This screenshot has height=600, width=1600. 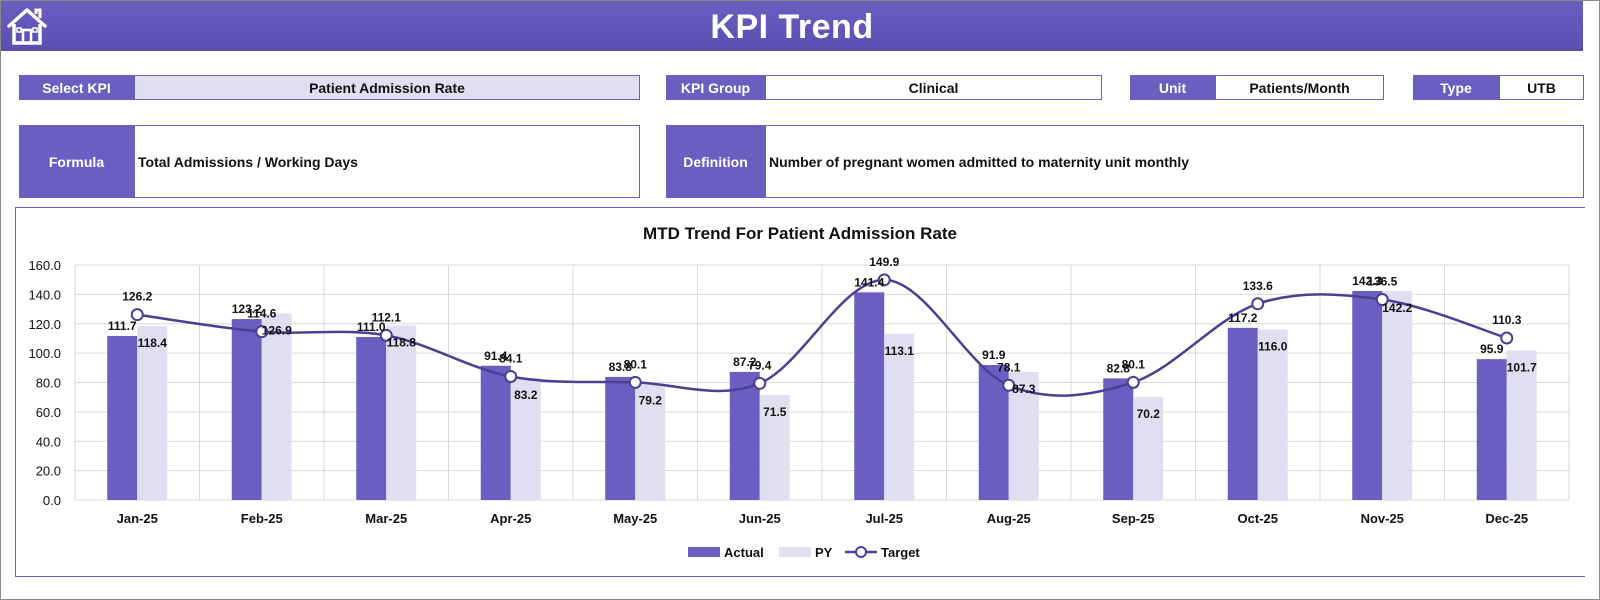 I want to click on select-kpi-dropdown: Patient Admission Rate, so click(x=387, y=87).